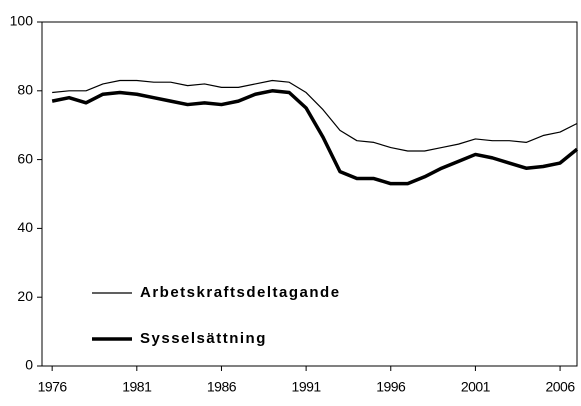 The height and width of the screenshot is (406, 581). Describe the element at coordinates (222, 387) in the screenshot. I see `x-tick-label: 1986` at that location.